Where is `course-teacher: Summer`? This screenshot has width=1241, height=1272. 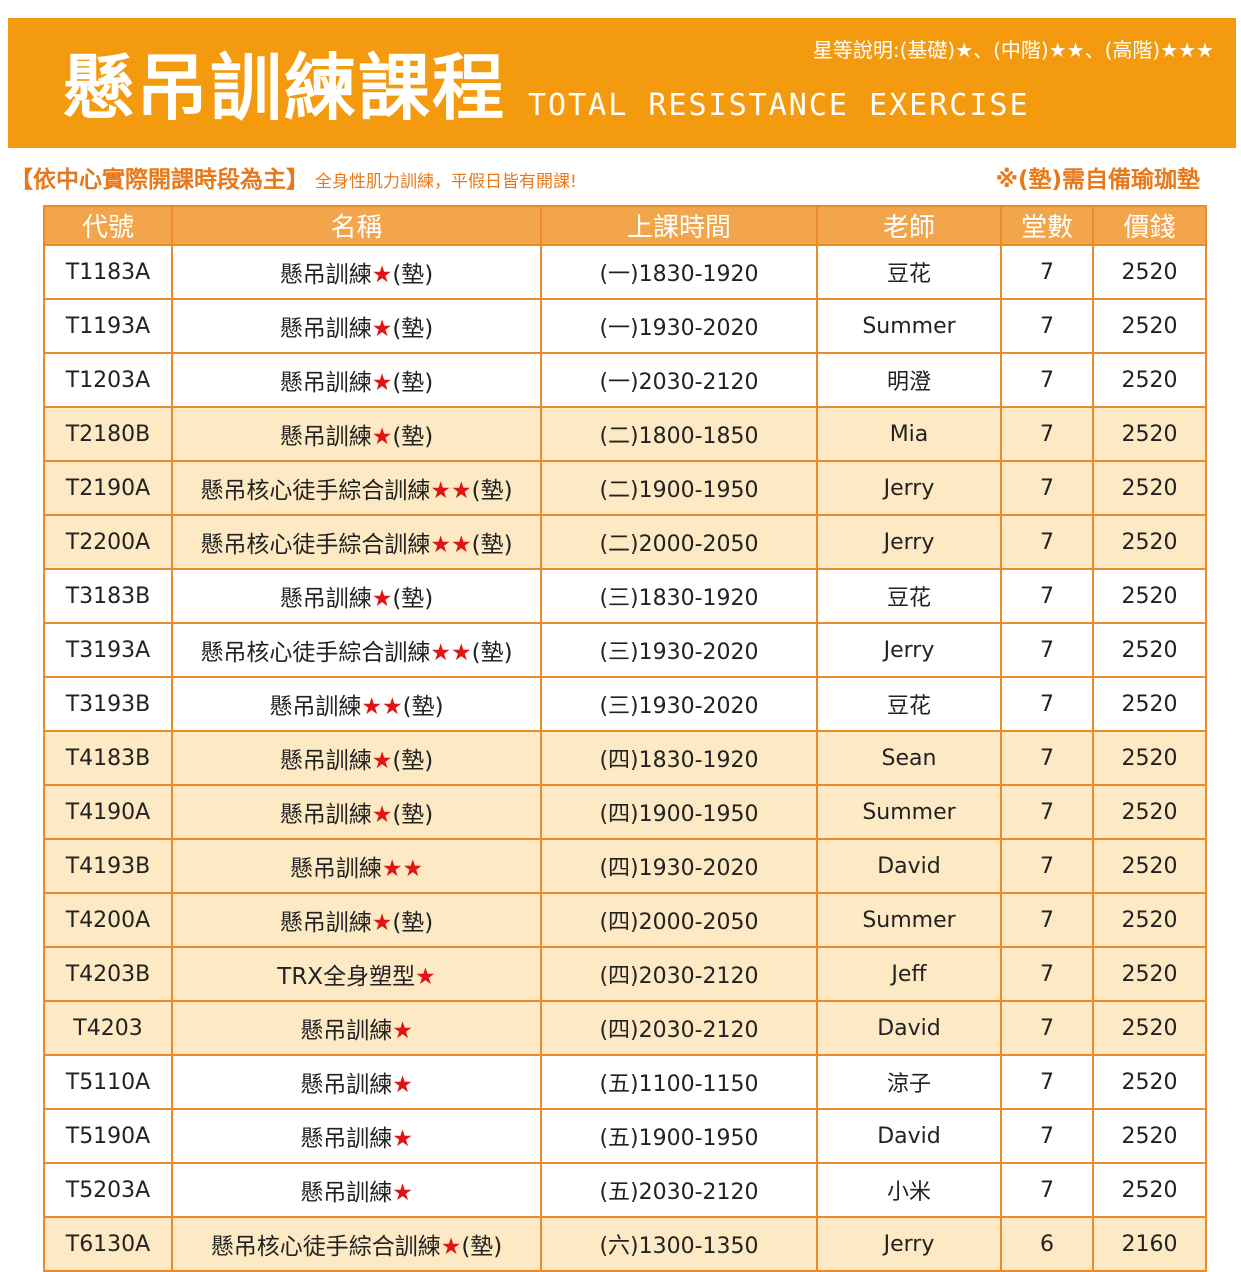
course-teacher: Summer is located at coordinates (909, 812).